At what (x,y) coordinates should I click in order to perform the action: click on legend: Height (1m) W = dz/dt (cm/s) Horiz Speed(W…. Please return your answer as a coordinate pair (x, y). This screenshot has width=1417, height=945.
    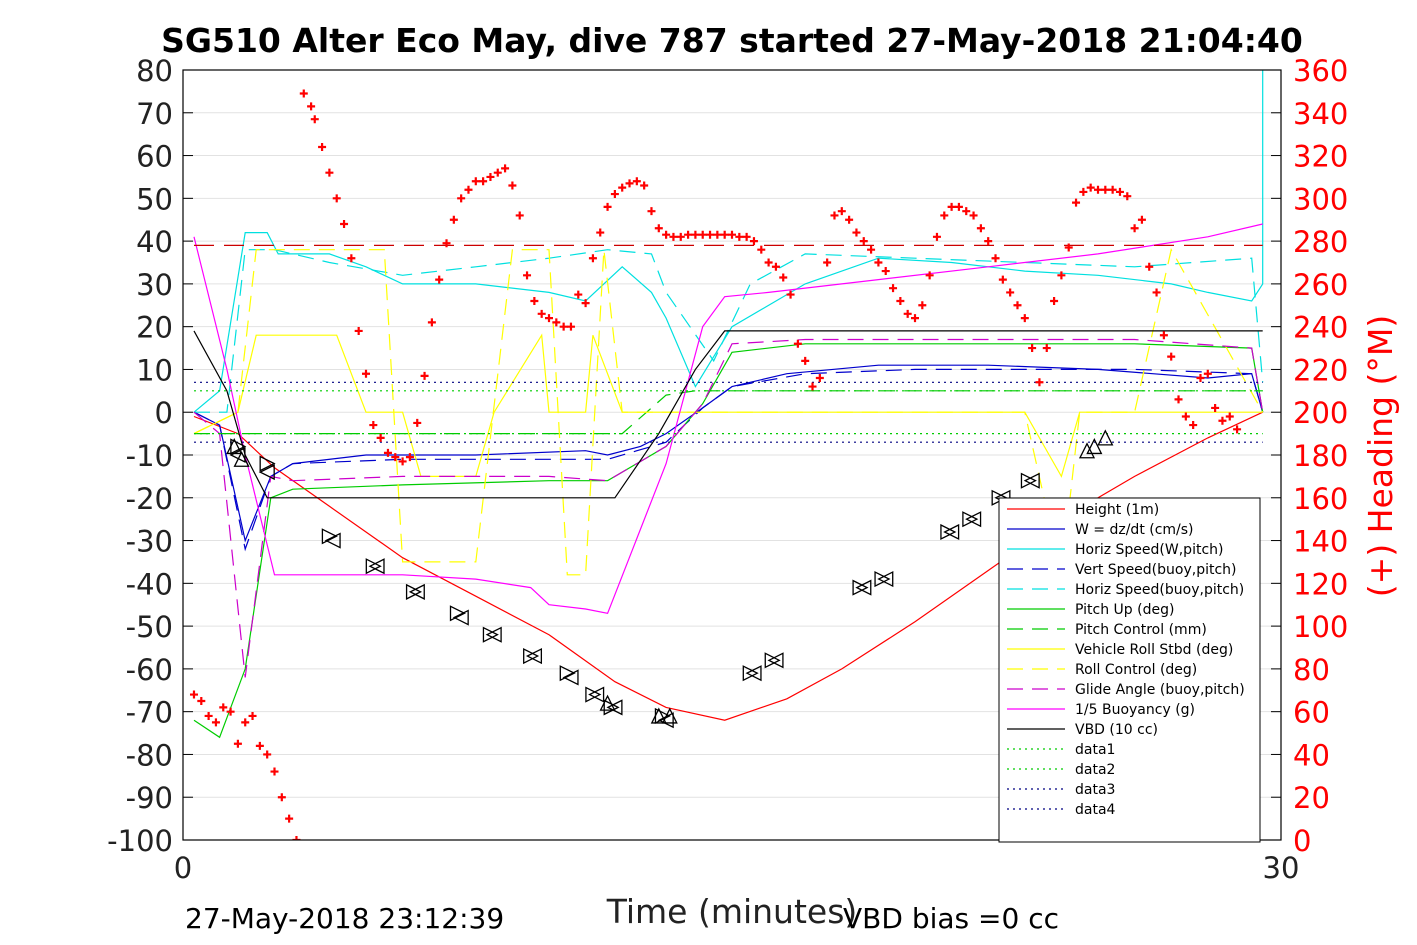
    Looking at the image, I should click on (1129, 670).